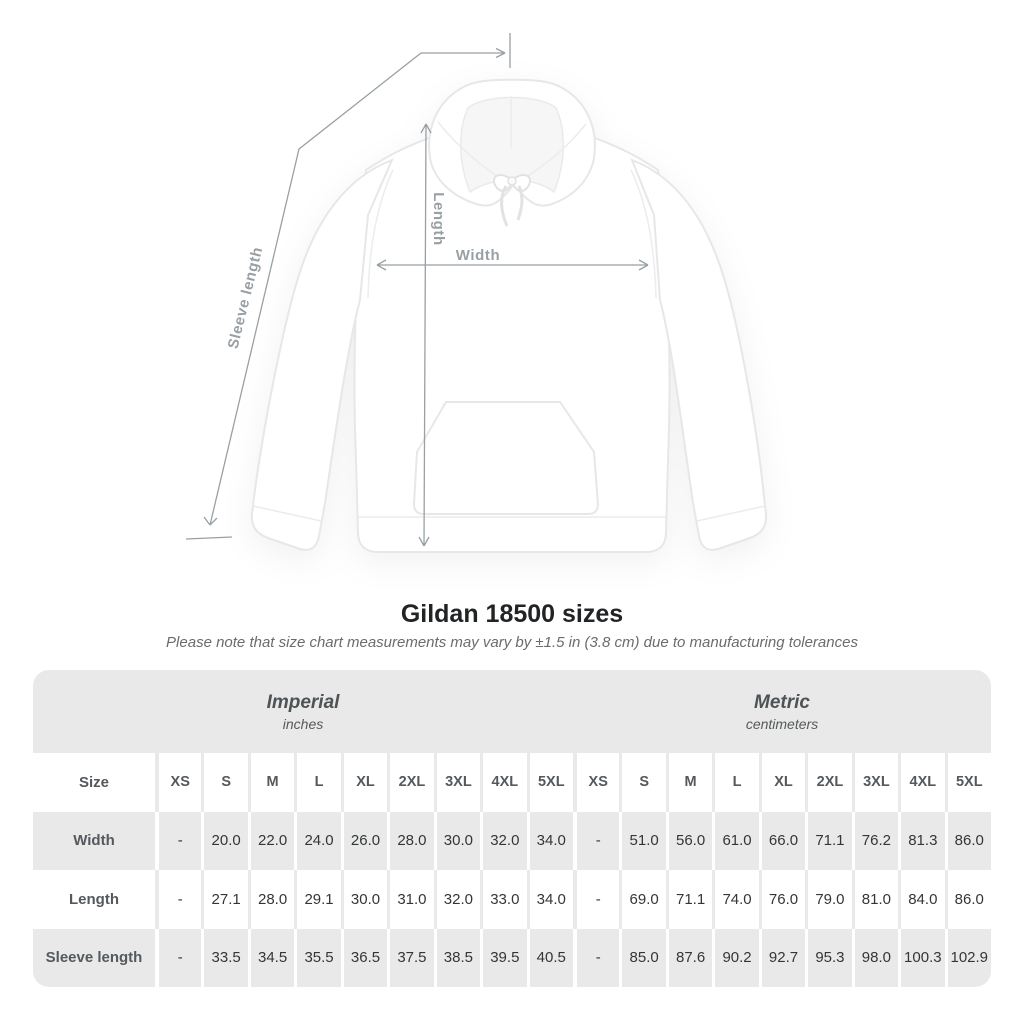  Describe the element at coordinates (94, 782) in the screenshot. I see `size-corner-label: Size` at that location.